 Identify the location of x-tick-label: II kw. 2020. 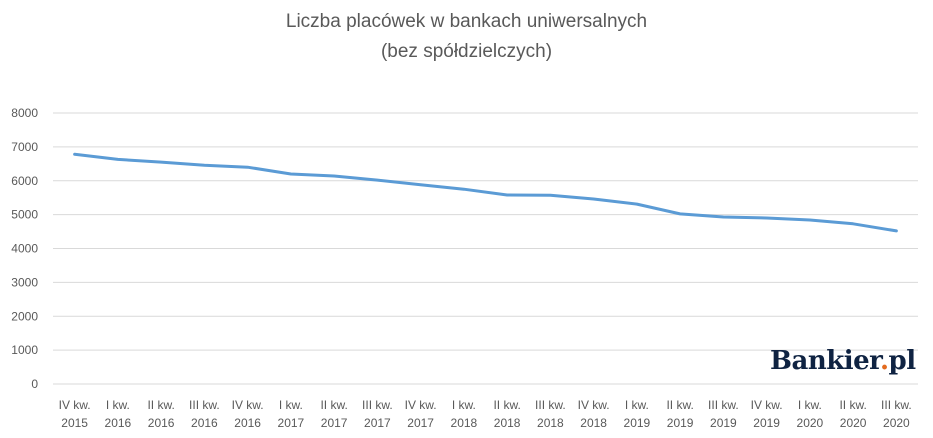
(852, 414).